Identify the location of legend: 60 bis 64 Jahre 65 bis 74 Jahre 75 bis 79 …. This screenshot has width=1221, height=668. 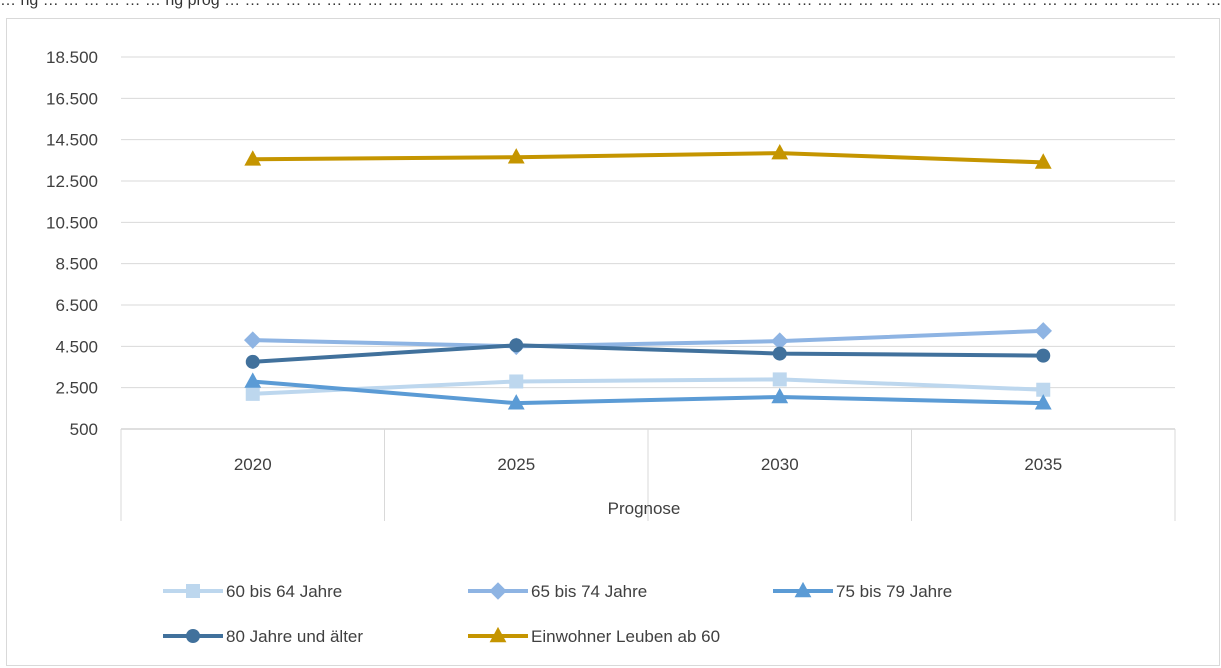
(557, 613).